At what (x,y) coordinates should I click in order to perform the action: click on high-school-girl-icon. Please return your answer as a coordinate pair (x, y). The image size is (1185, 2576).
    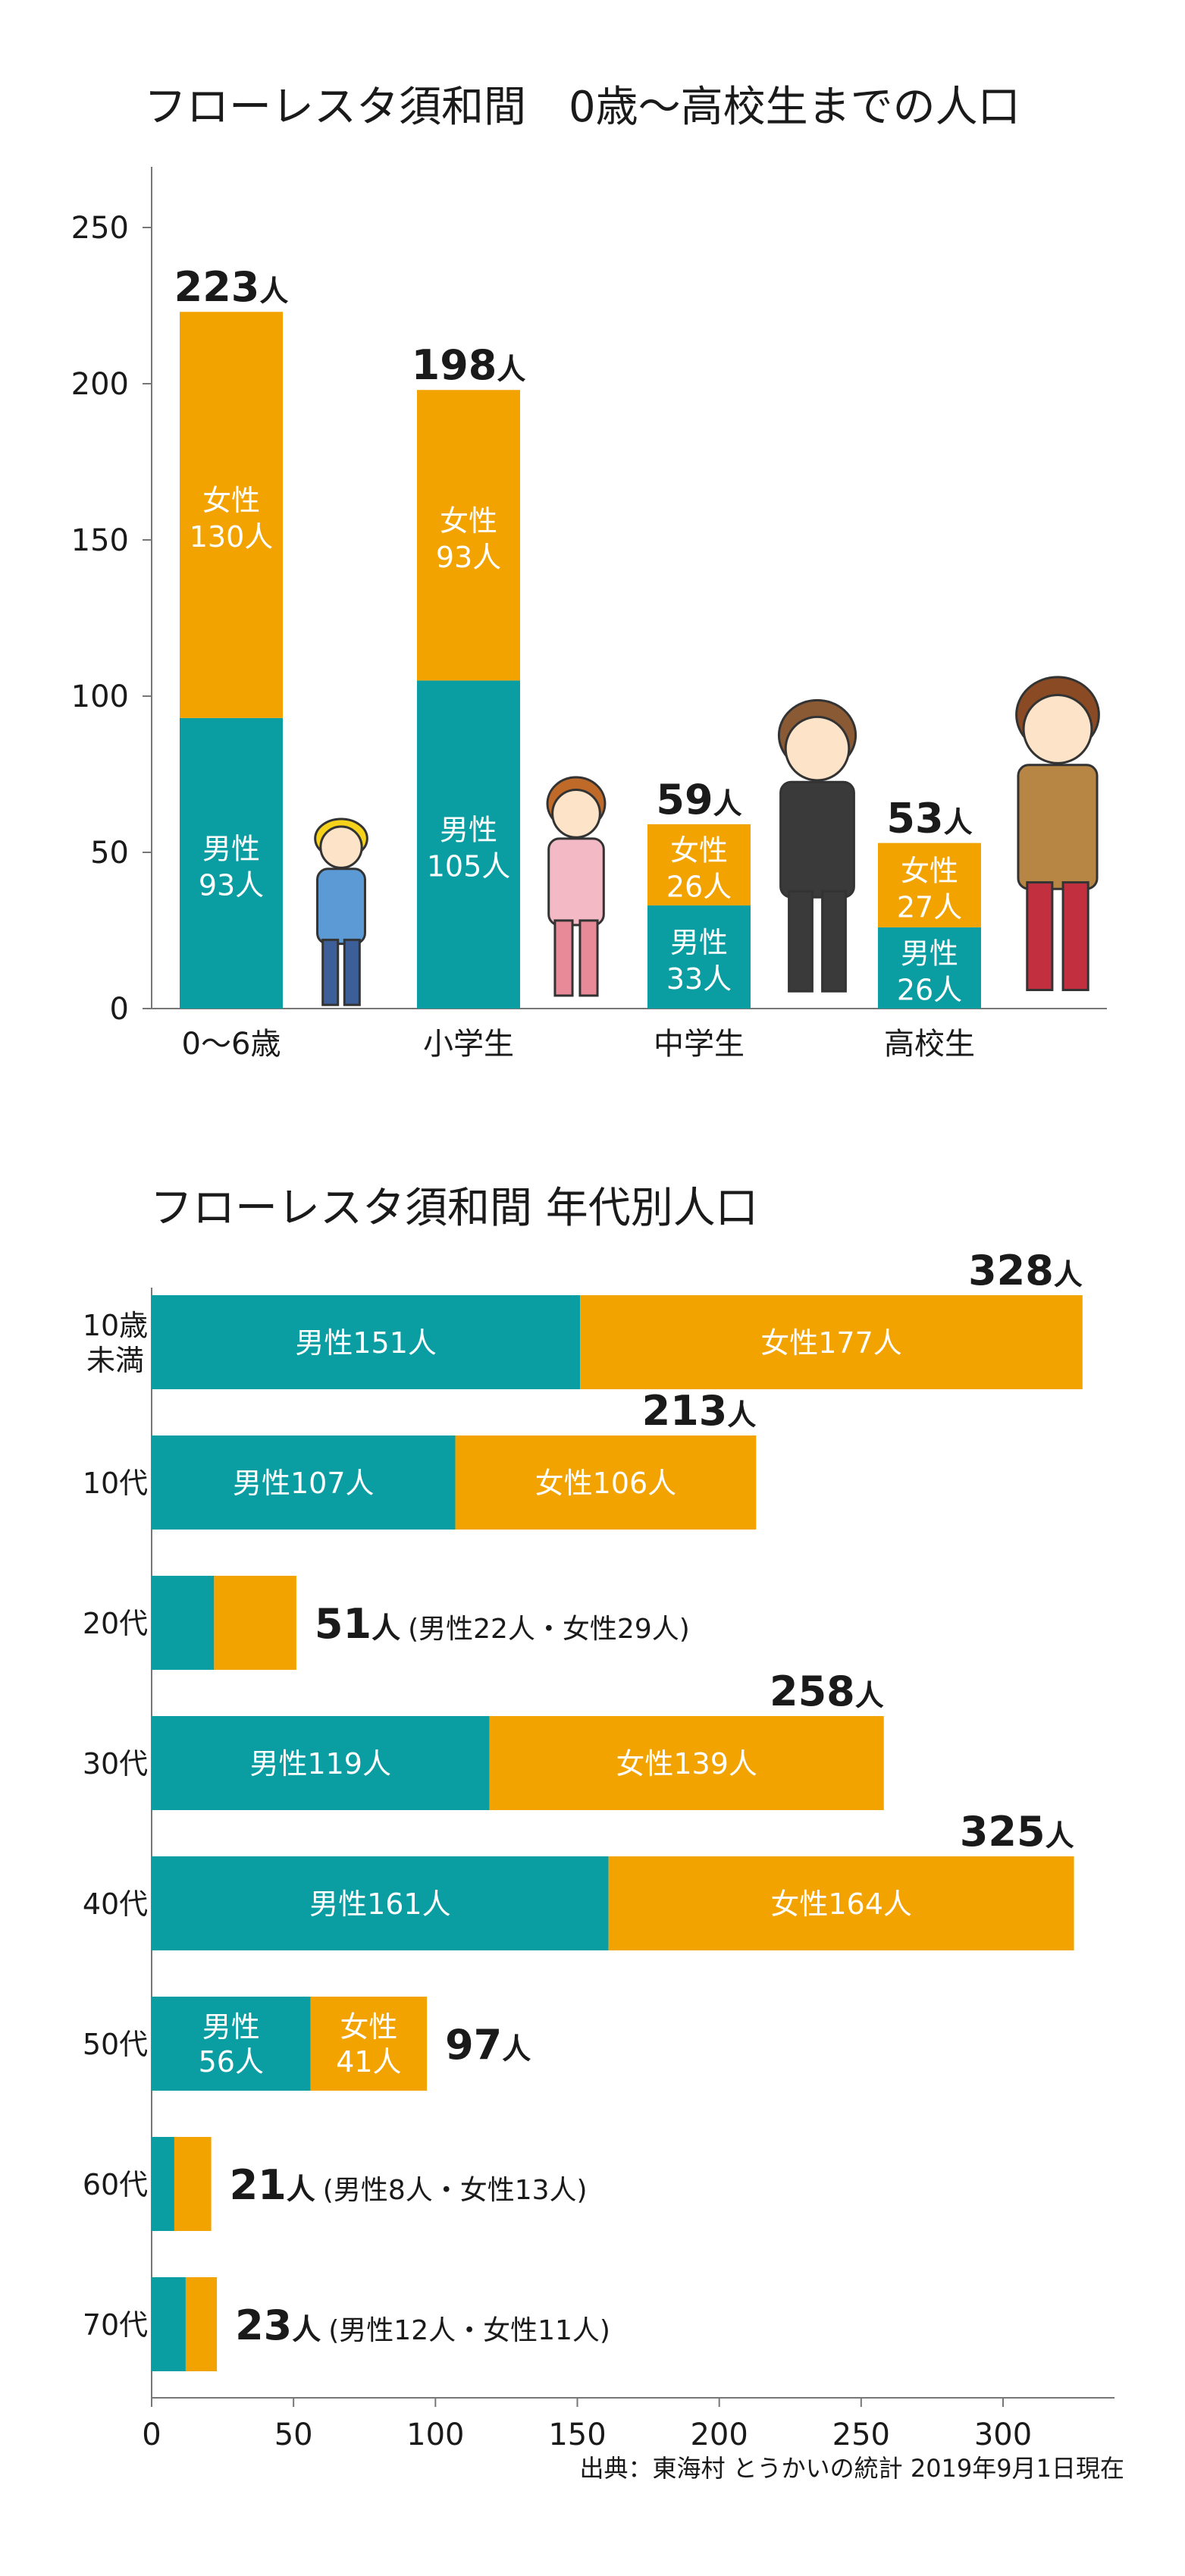
    Looking at the image, I should click on (1057, 833).